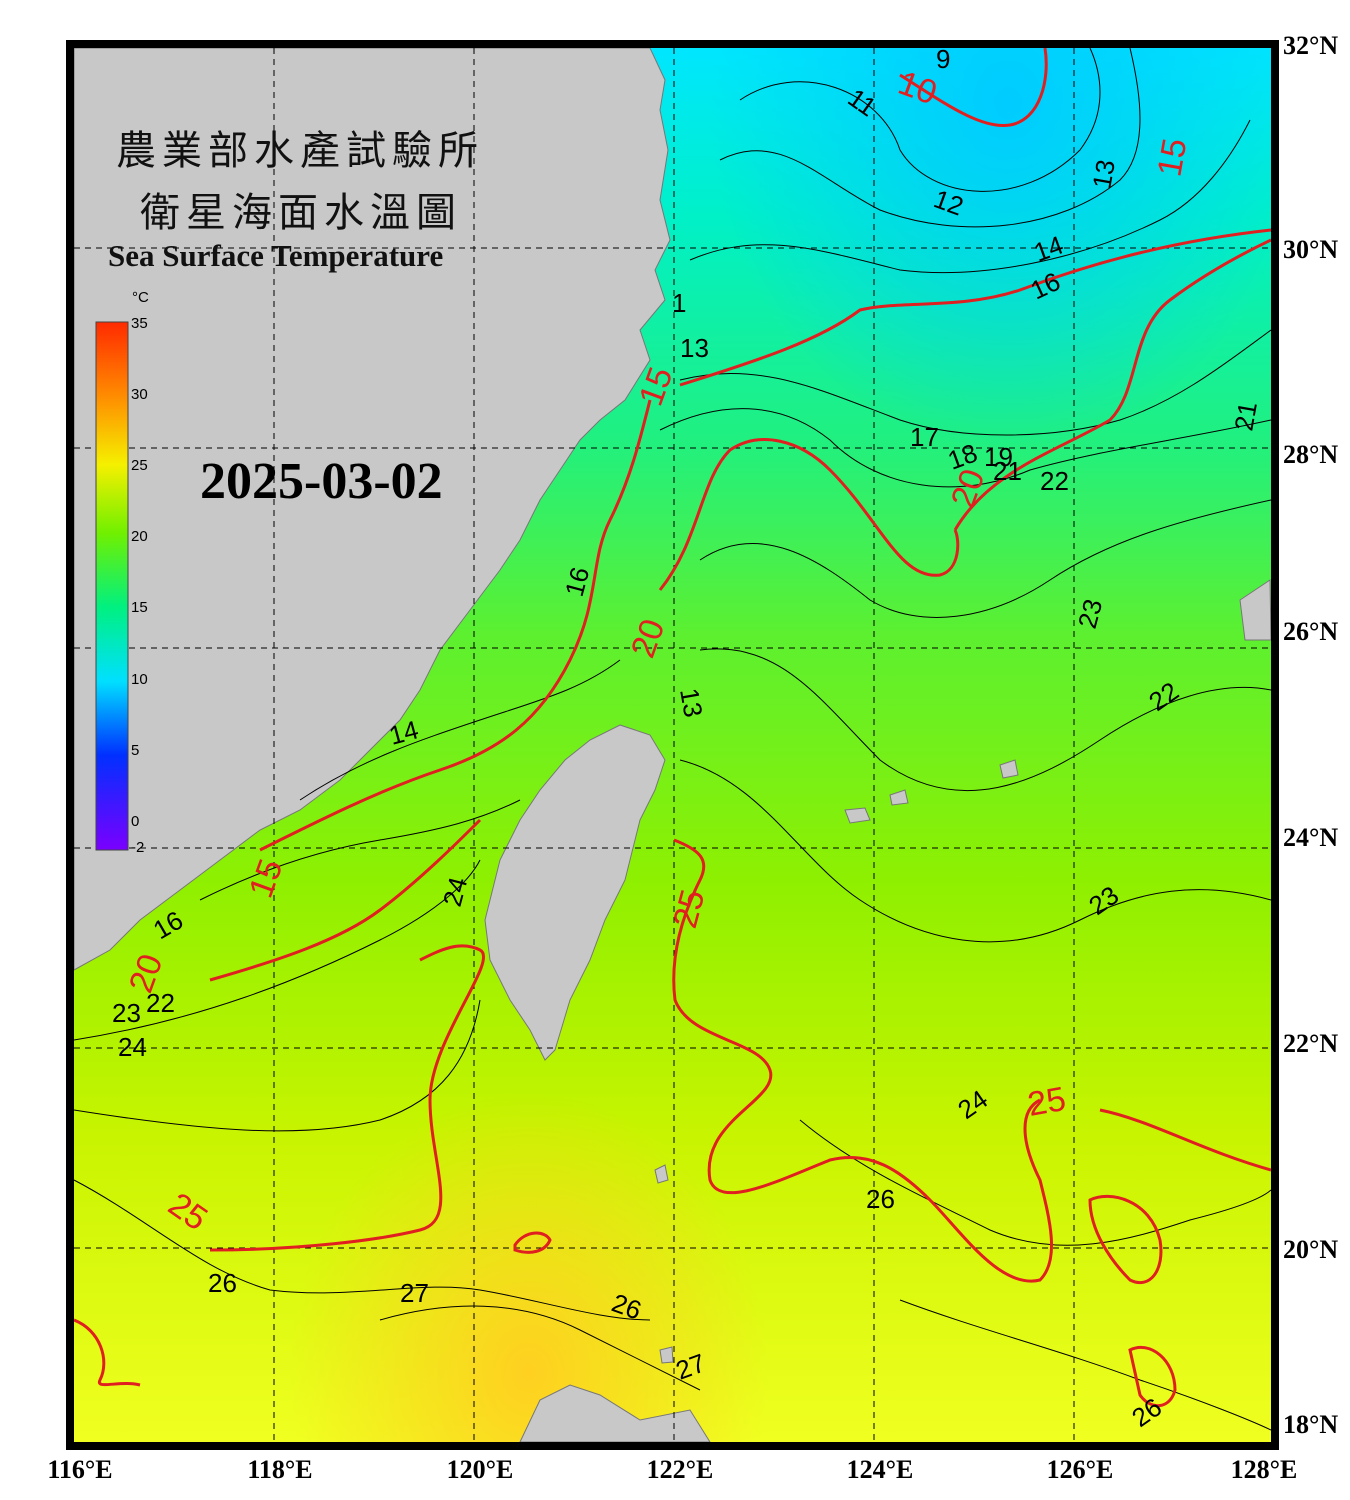 The width and height of the screenshot is (1350, 1500). Describe the element at coordinates (139, 465) in the screenshot. I see `colorbar-tick: 25` at that location.